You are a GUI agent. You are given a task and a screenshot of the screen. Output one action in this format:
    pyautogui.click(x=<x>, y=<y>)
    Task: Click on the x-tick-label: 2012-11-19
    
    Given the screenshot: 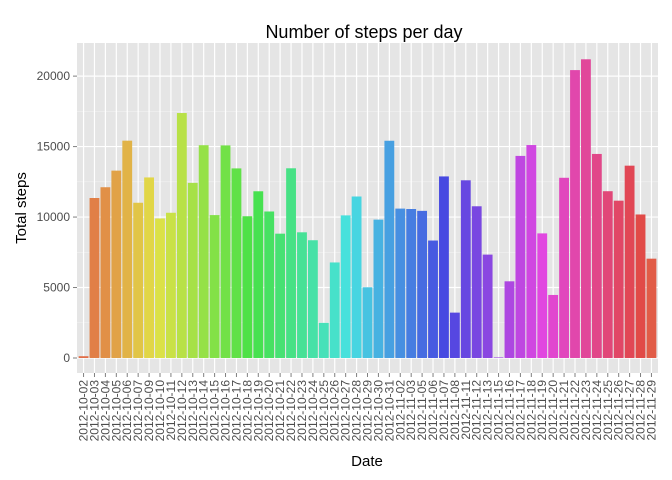 What is the action you would take?
    pyautogui.click(x=542, y=410)
    